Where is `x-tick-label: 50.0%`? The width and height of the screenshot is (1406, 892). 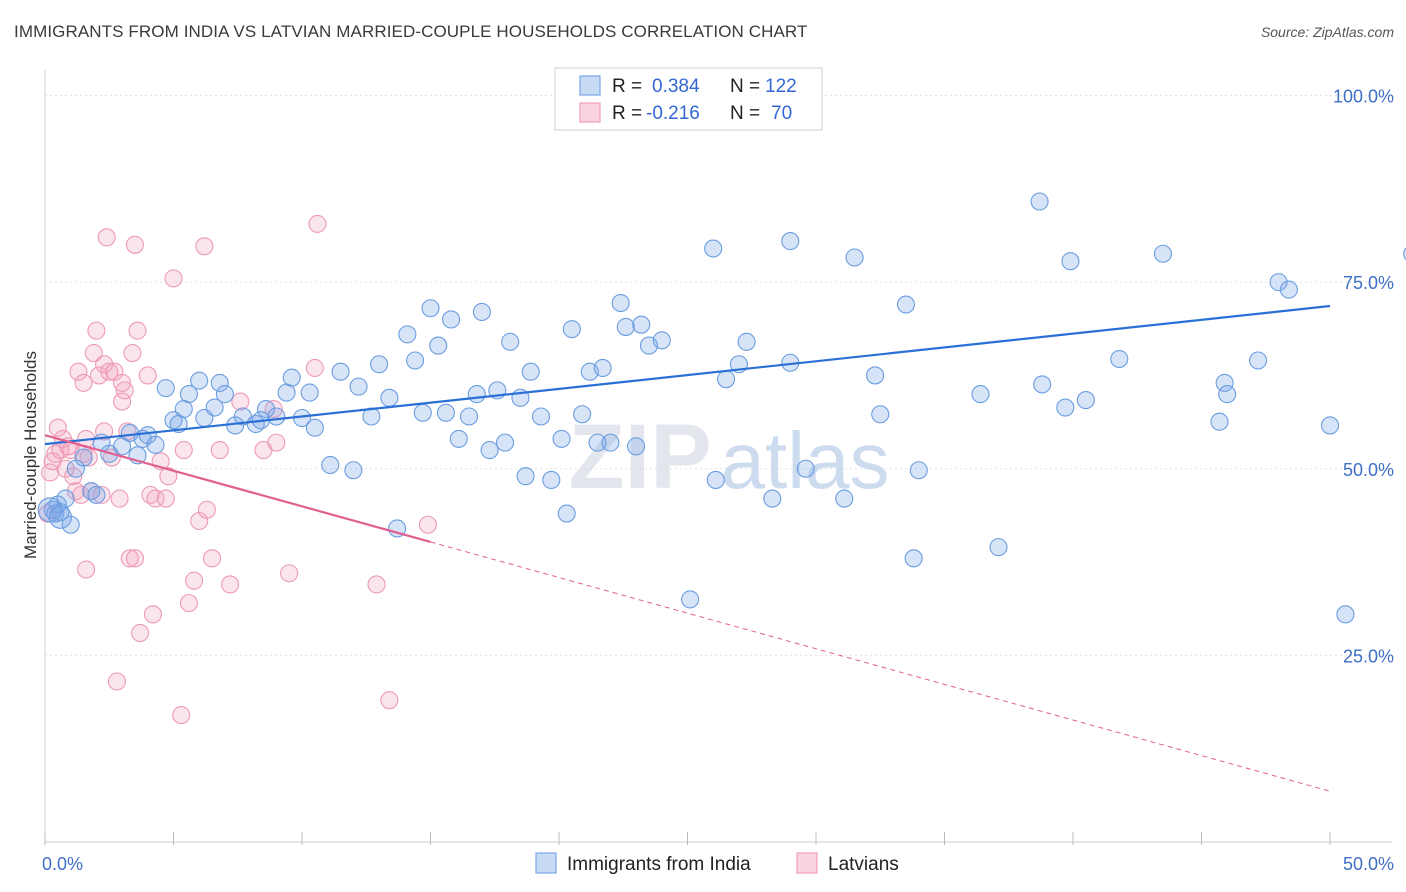
x-tick-label: 50.0% is located at coordinates (1368, 864).